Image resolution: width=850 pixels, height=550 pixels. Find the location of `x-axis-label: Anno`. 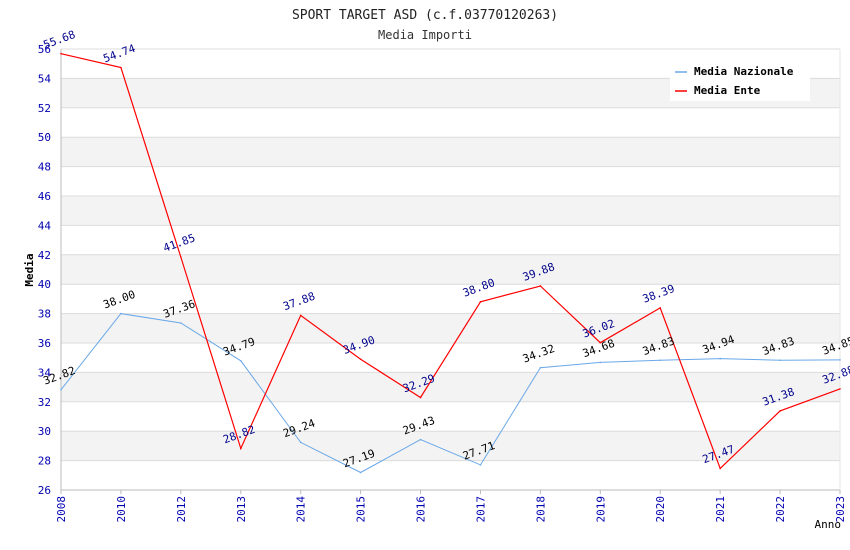

x-axis-label: Anno is located at coordinates (828, 524).